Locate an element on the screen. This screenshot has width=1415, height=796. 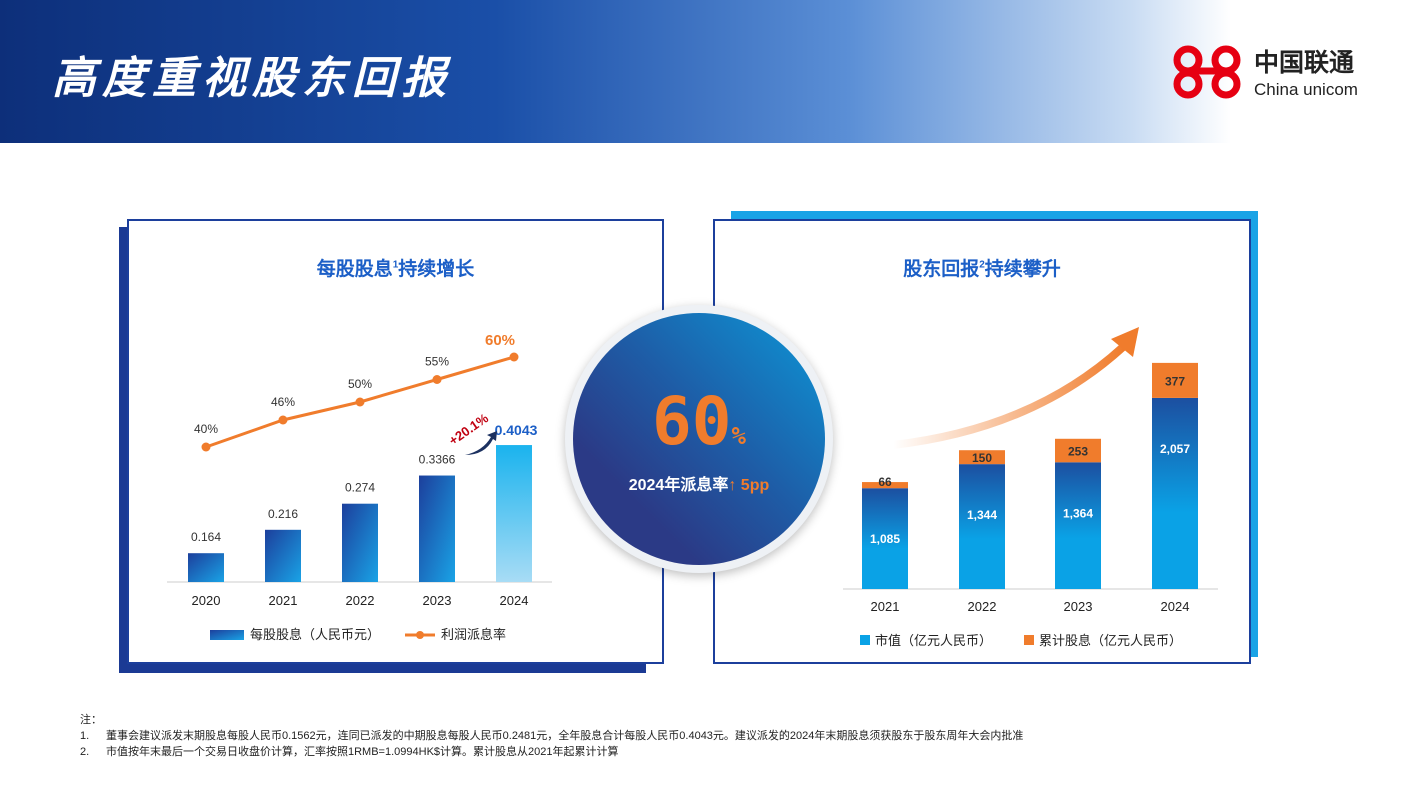
china-unicom-logo: 中国联通 China unicom is located at coordinates (1262, 71).